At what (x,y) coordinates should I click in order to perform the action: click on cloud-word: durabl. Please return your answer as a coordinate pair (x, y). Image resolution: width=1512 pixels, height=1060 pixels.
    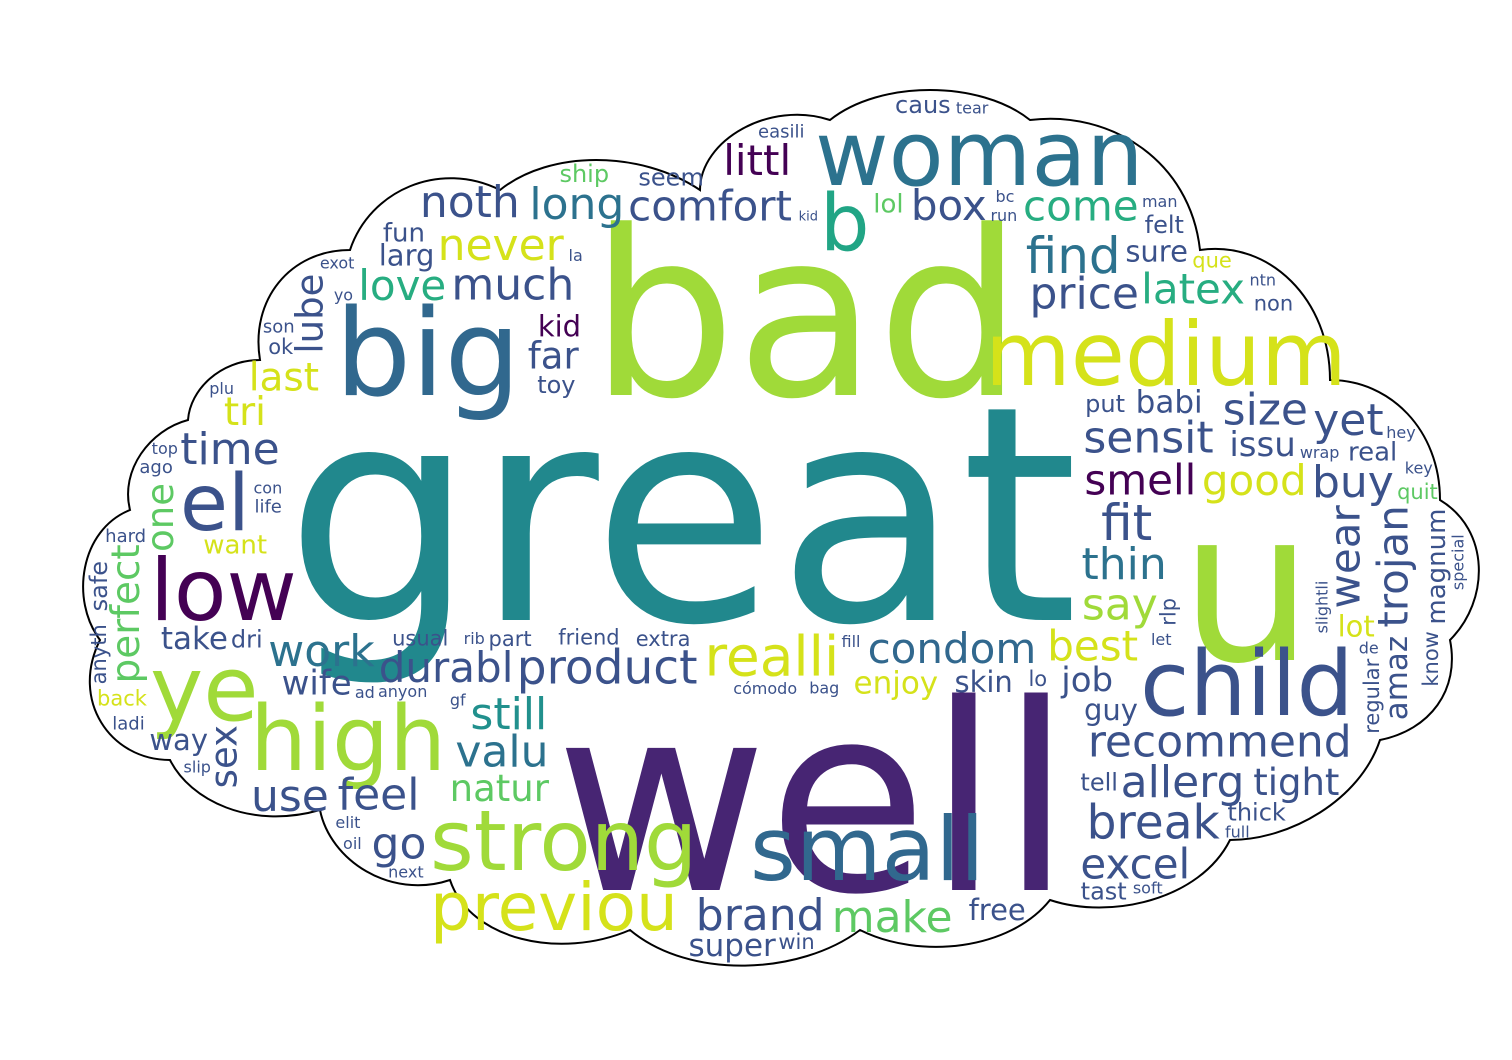
    Looking at the image, I should click on (446, 667).